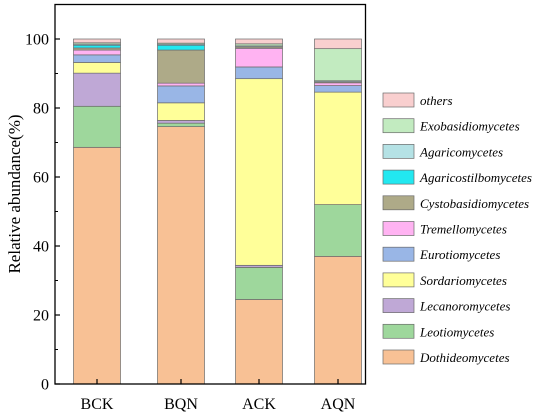 This screenshot has width=550, height=418. I want to click on bar-segment-bck-others, so click(97, 41).